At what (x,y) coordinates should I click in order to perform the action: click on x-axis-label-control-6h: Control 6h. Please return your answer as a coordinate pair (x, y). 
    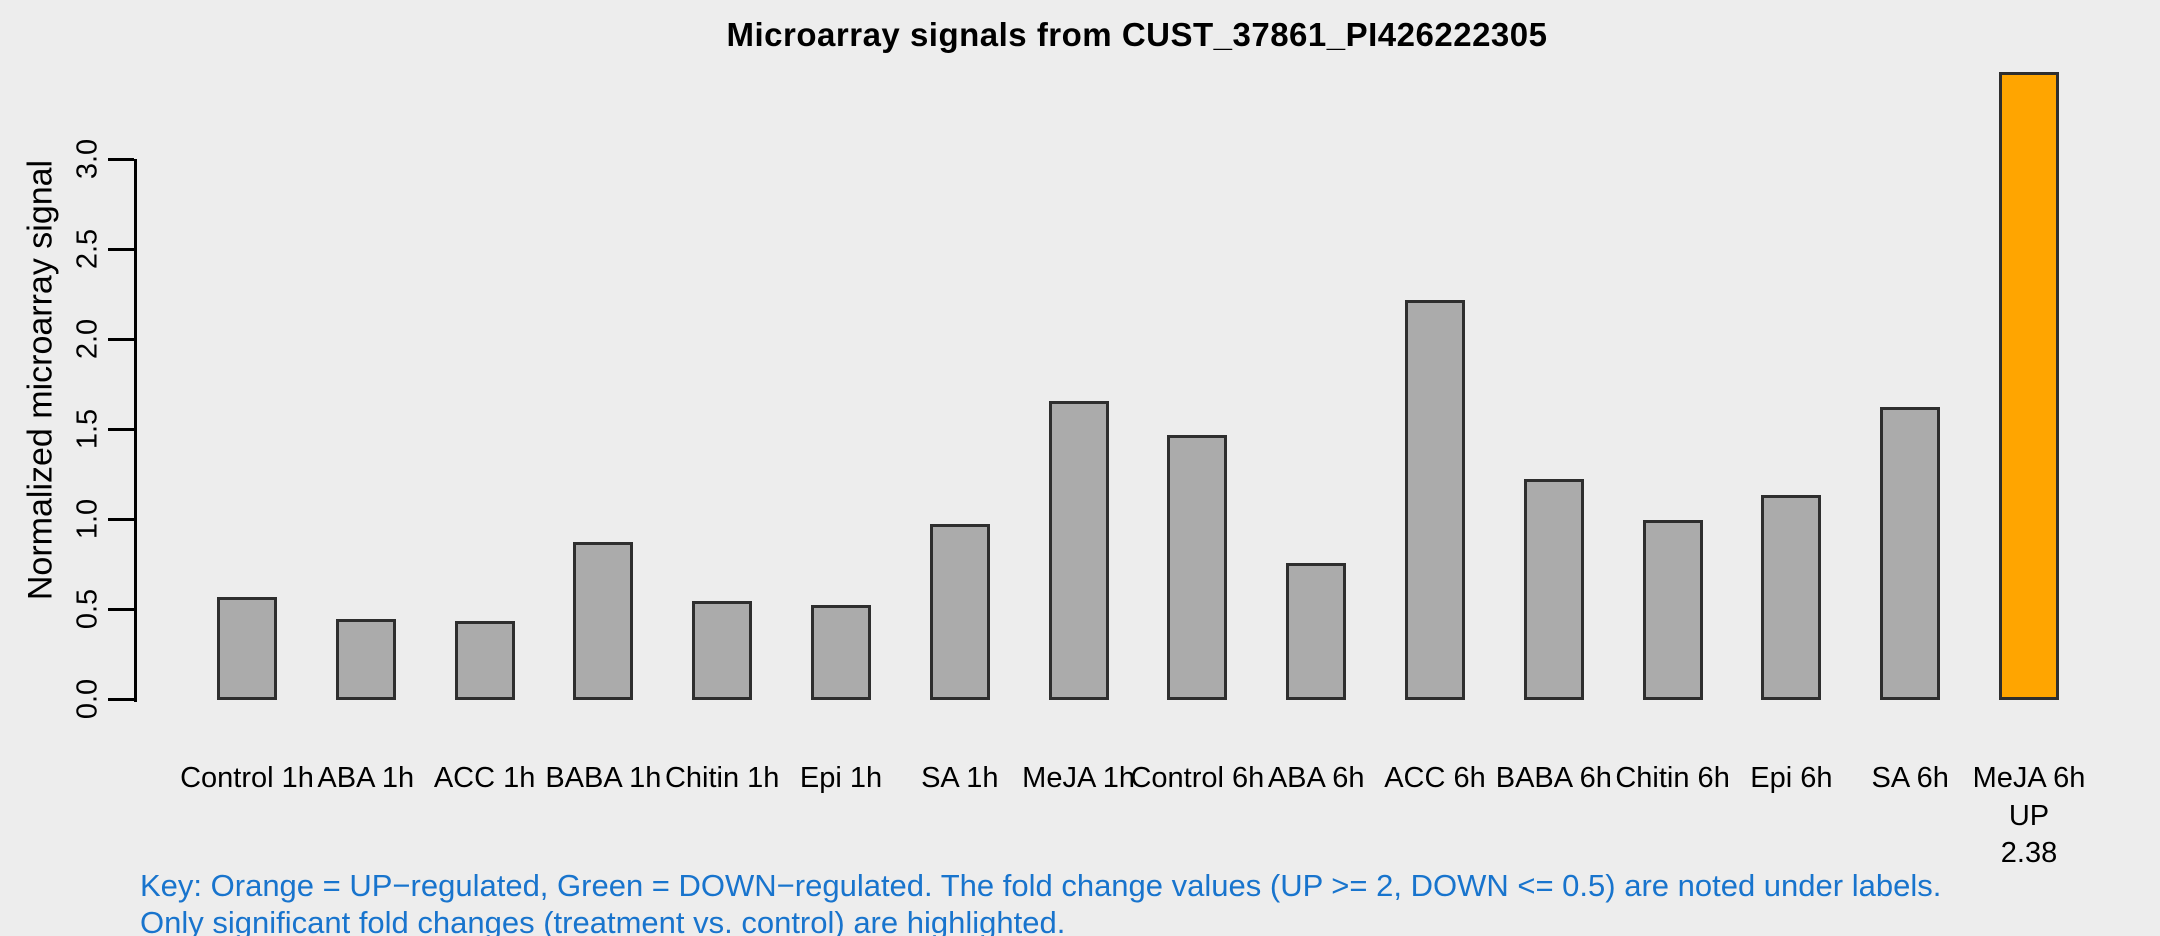
    Looking at the image, I should click on (1197, 779).